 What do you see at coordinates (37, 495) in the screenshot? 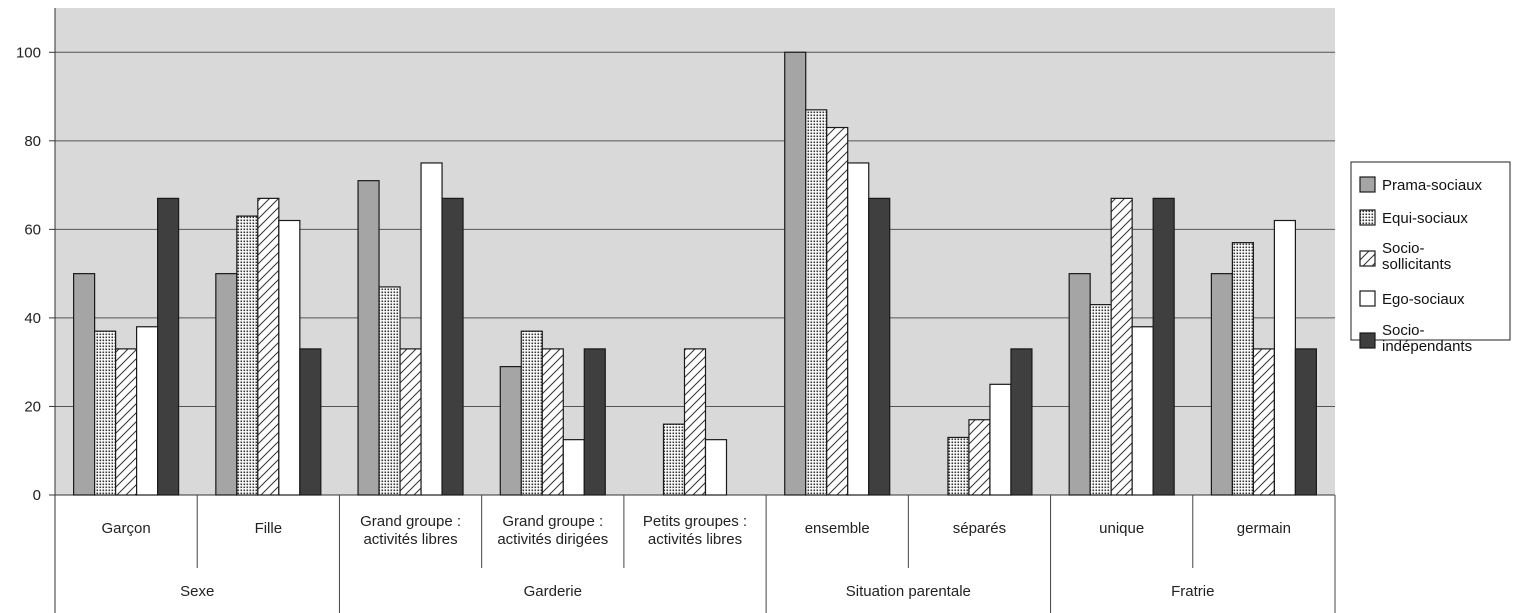
I see `y-tick-label: 0` at bounding box center [37, 495].